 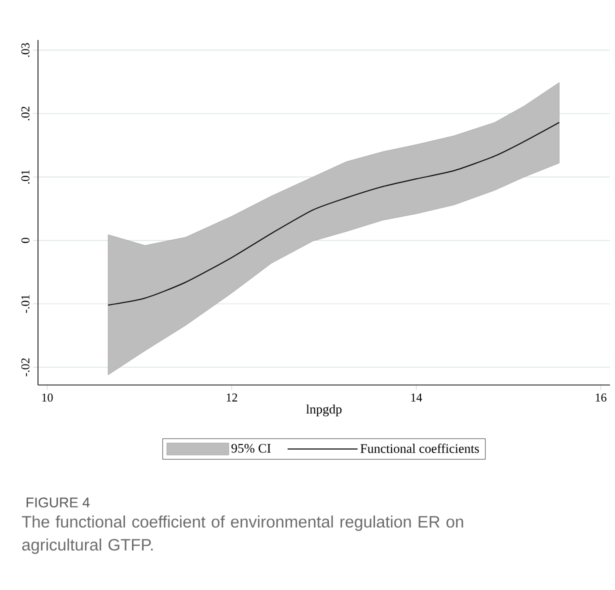 What do you see at coordinates (47, 398) in the screenshot?
I see `x-tick-label: 10` at bounding box center [47, 398].